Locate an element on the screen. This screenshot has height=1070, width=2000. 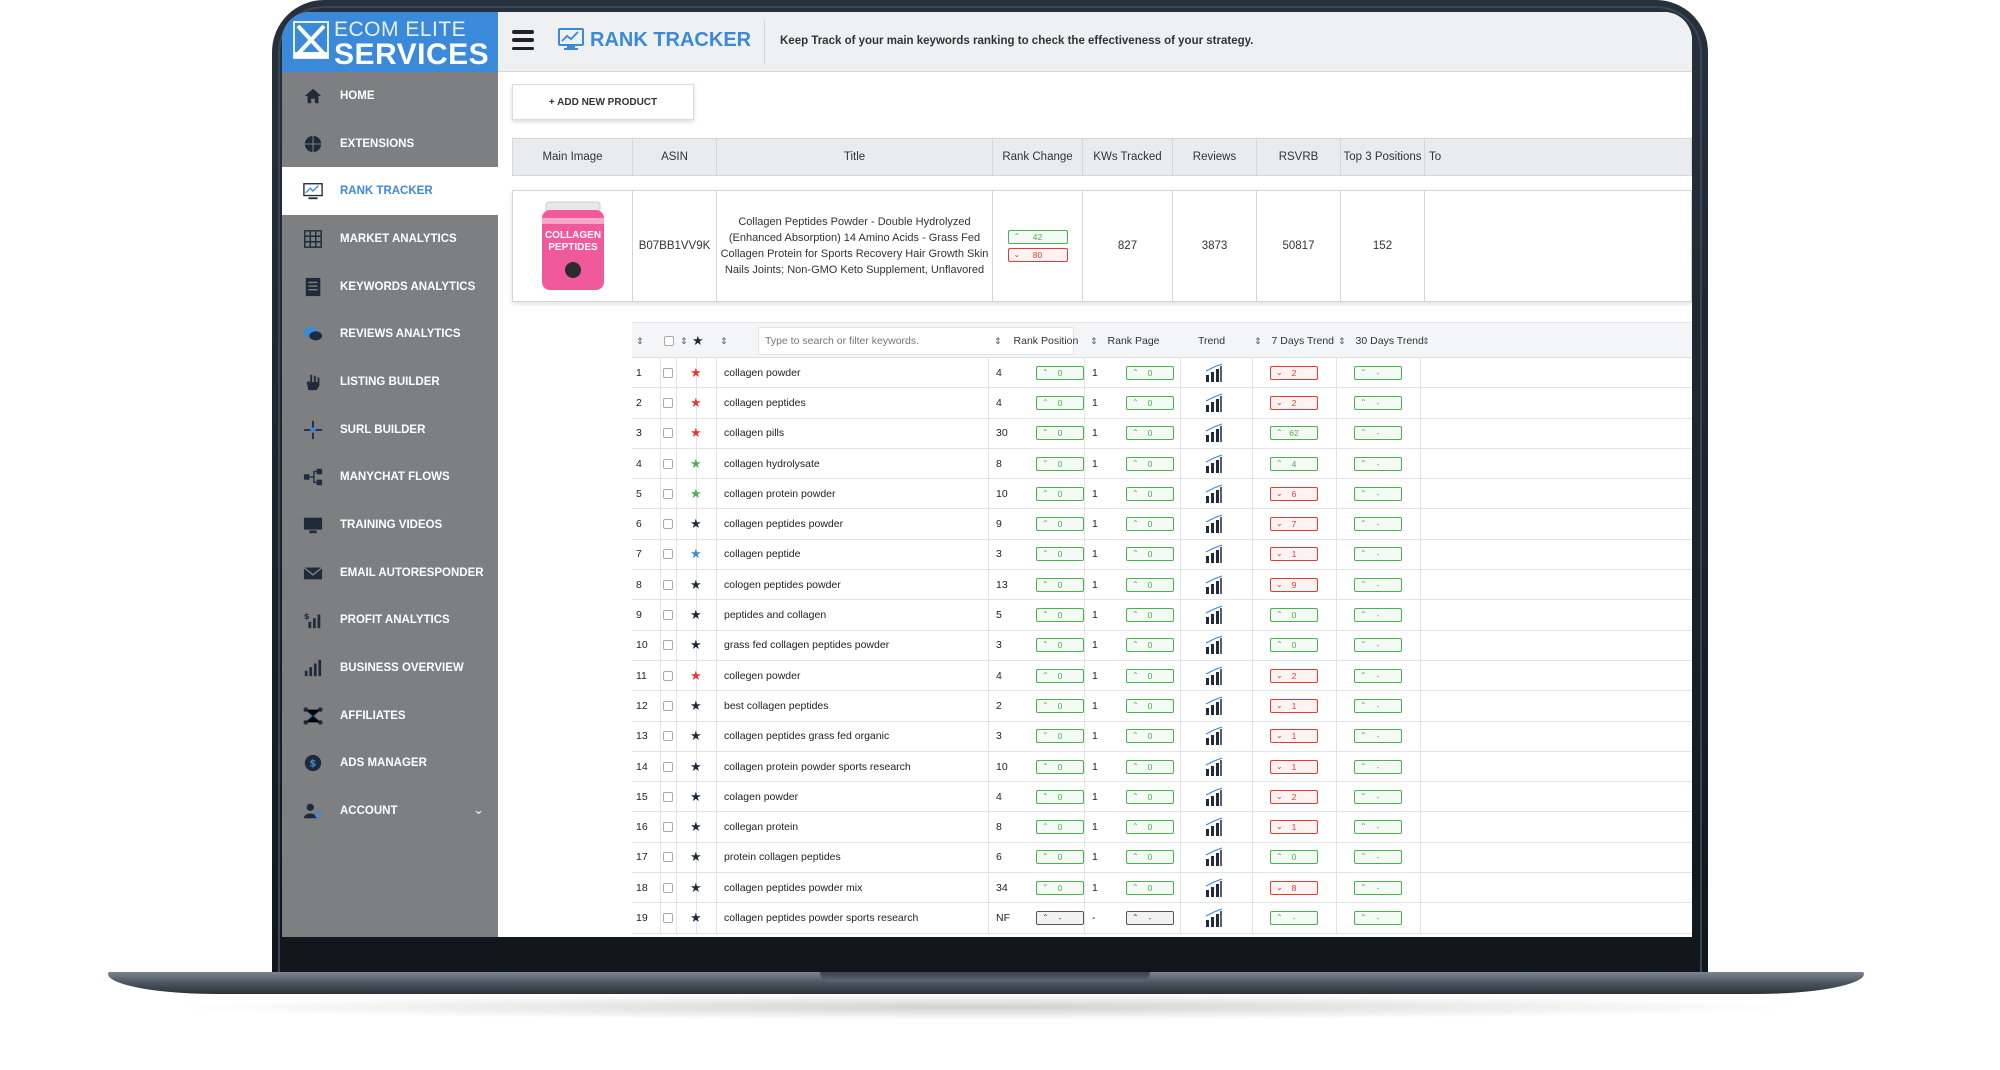
table-row: 7 ★ collagen peptide 3 ⌃ 0 1 ⌃ 0 ⌄ 1 ⌃ - is located at coordinates (1162, 555).